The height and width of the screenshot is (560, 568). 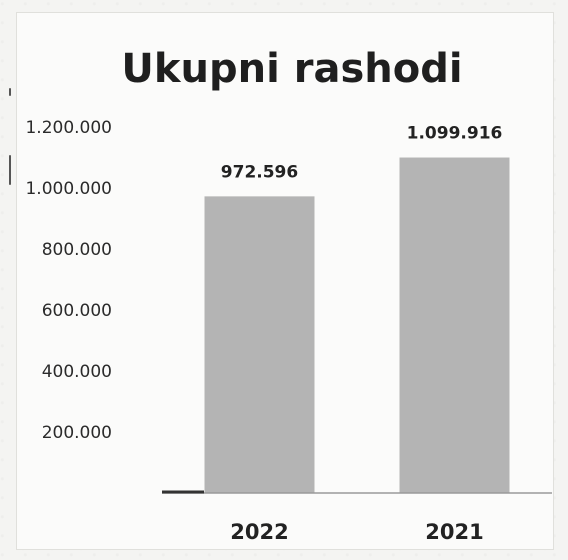 I want to click on data-label: 1.099.916, so click(x=455, y=134).